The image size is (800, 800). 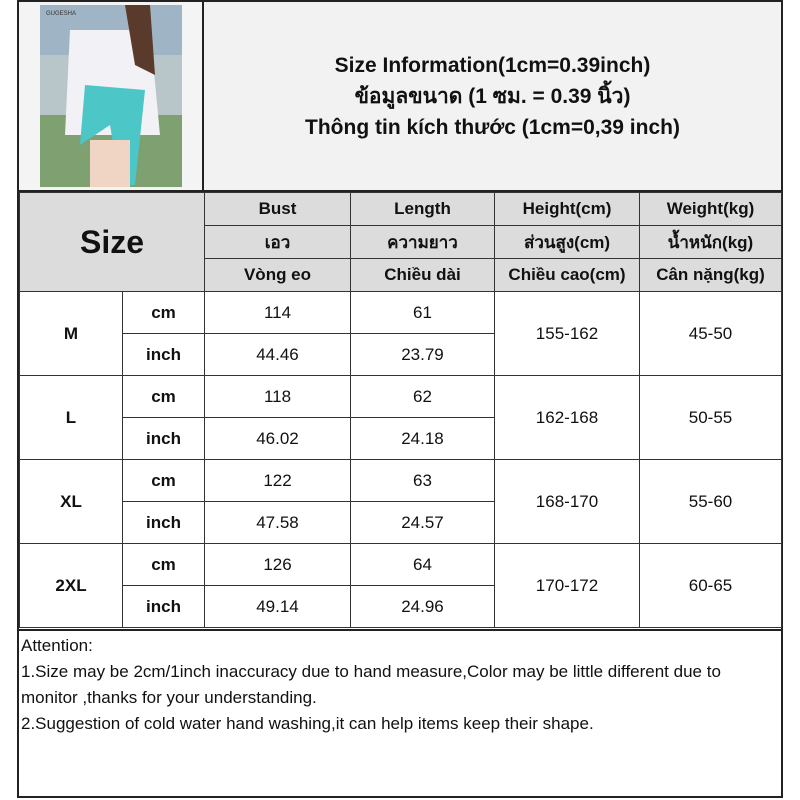 What do you see at coordinates (71, 417) in the screenshot?
I see `size-name: L` at bounding box center [71, 417].